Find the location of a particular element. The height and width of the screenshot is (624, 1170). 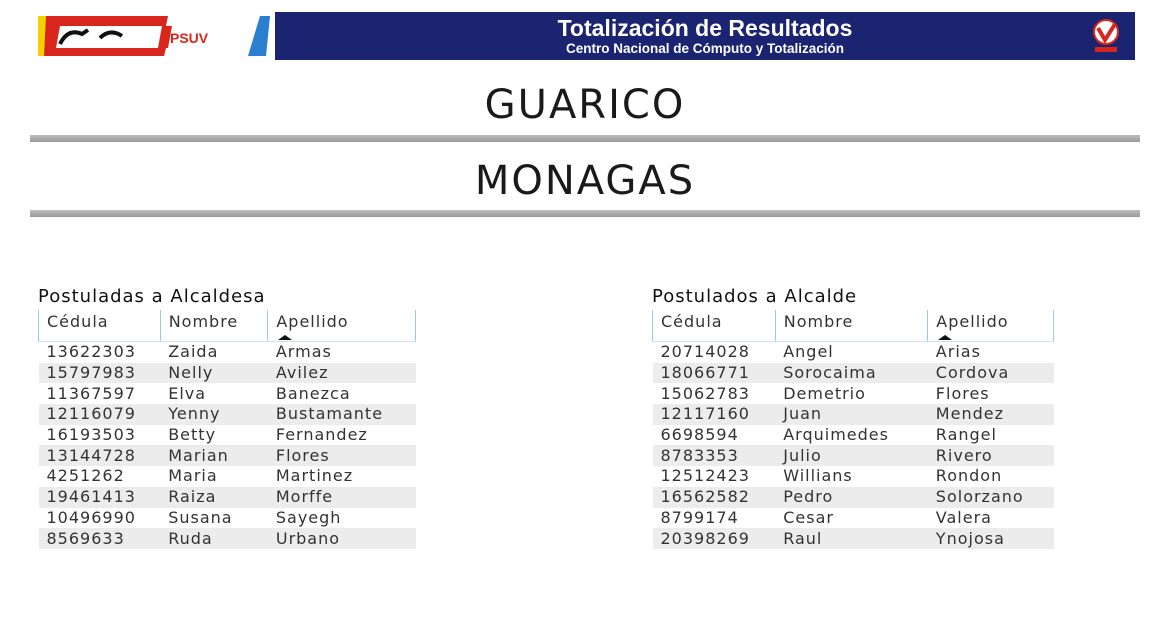

cell-nombre: Zaida is located at coordinates (193, 352).